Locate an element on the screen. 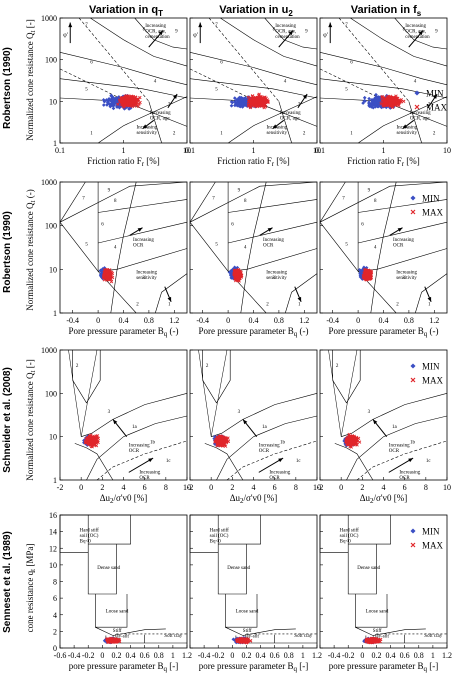 Image resolution: width=474 pixels, height=679 pixels. zone-number: 1c is located at coordinates (429, 461).